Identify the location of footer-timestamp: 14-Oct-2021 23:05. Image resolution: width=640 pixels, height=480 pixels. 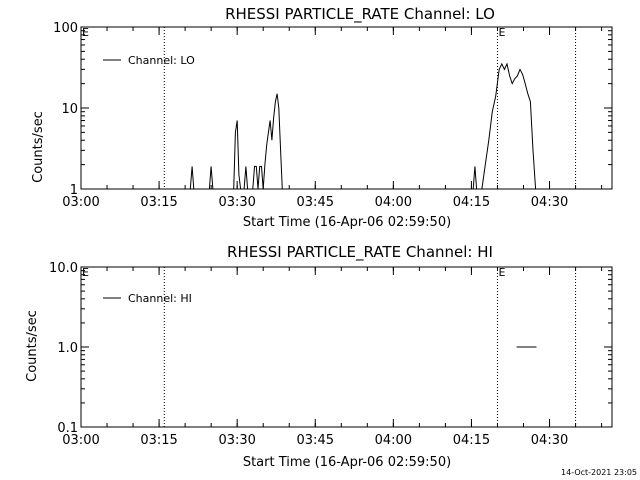
(599, 472).